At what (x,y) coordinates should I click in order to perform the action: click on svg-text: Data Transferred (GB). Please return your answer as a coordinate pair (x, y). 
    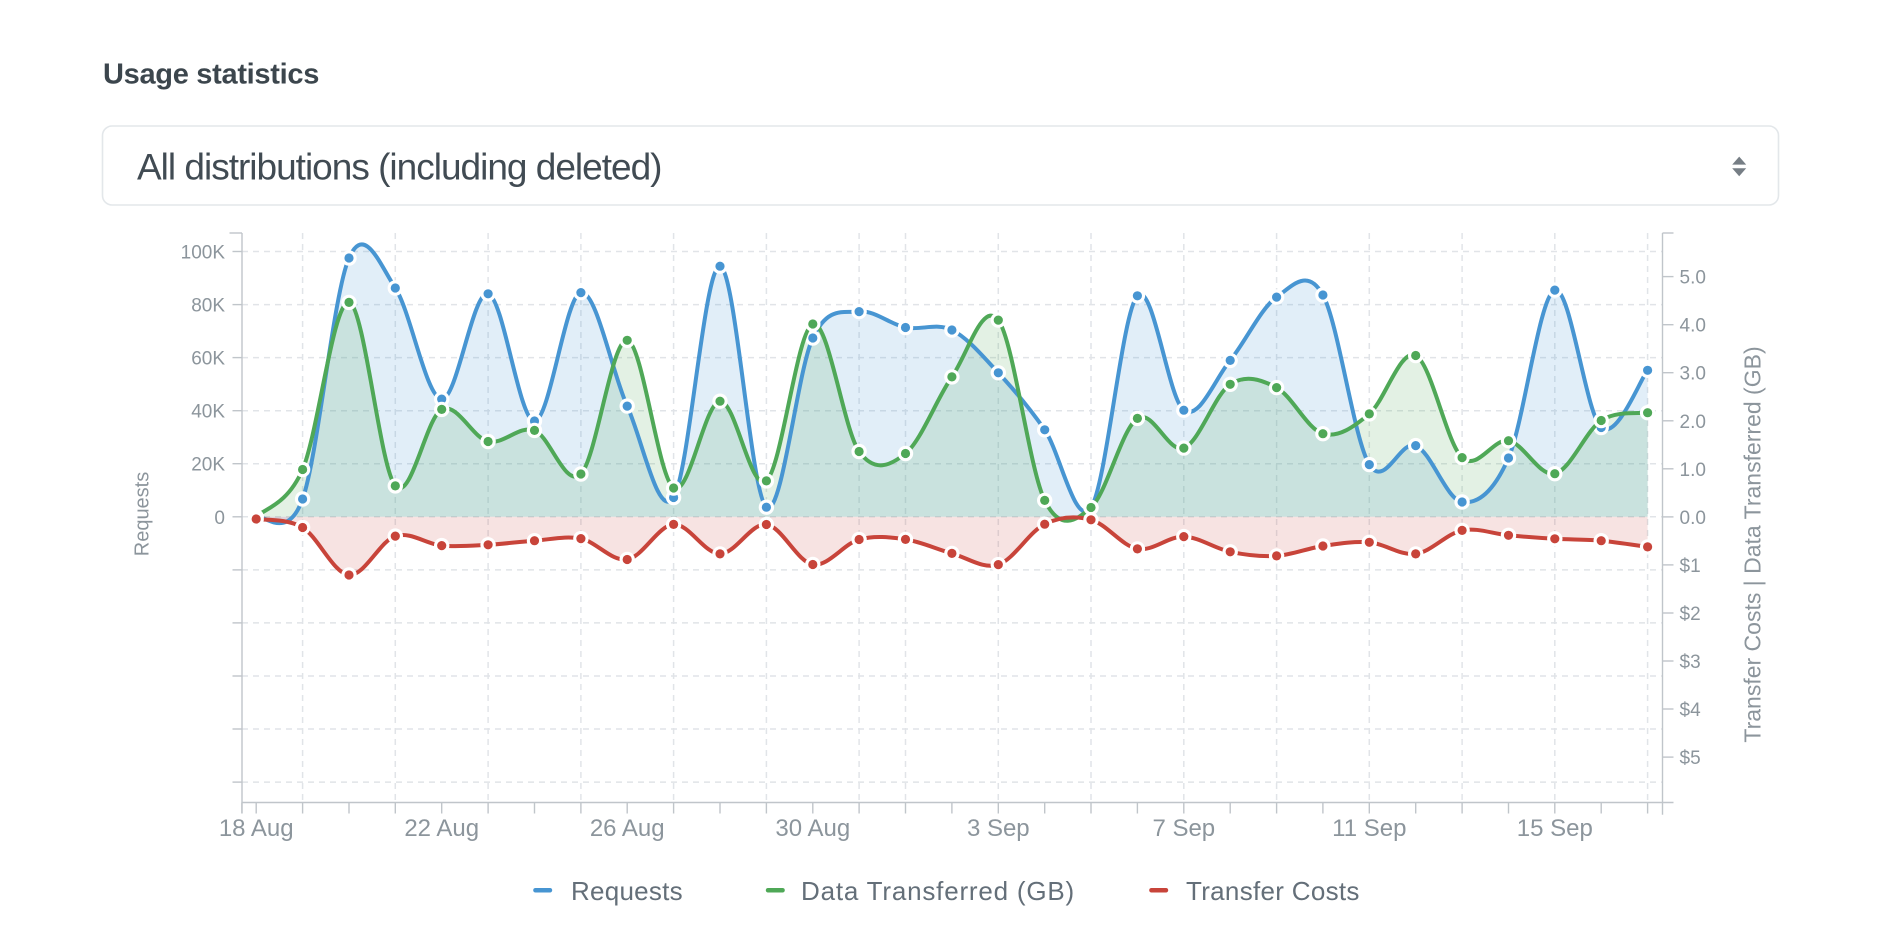
    Looking at the image, I should click on (938, 891).